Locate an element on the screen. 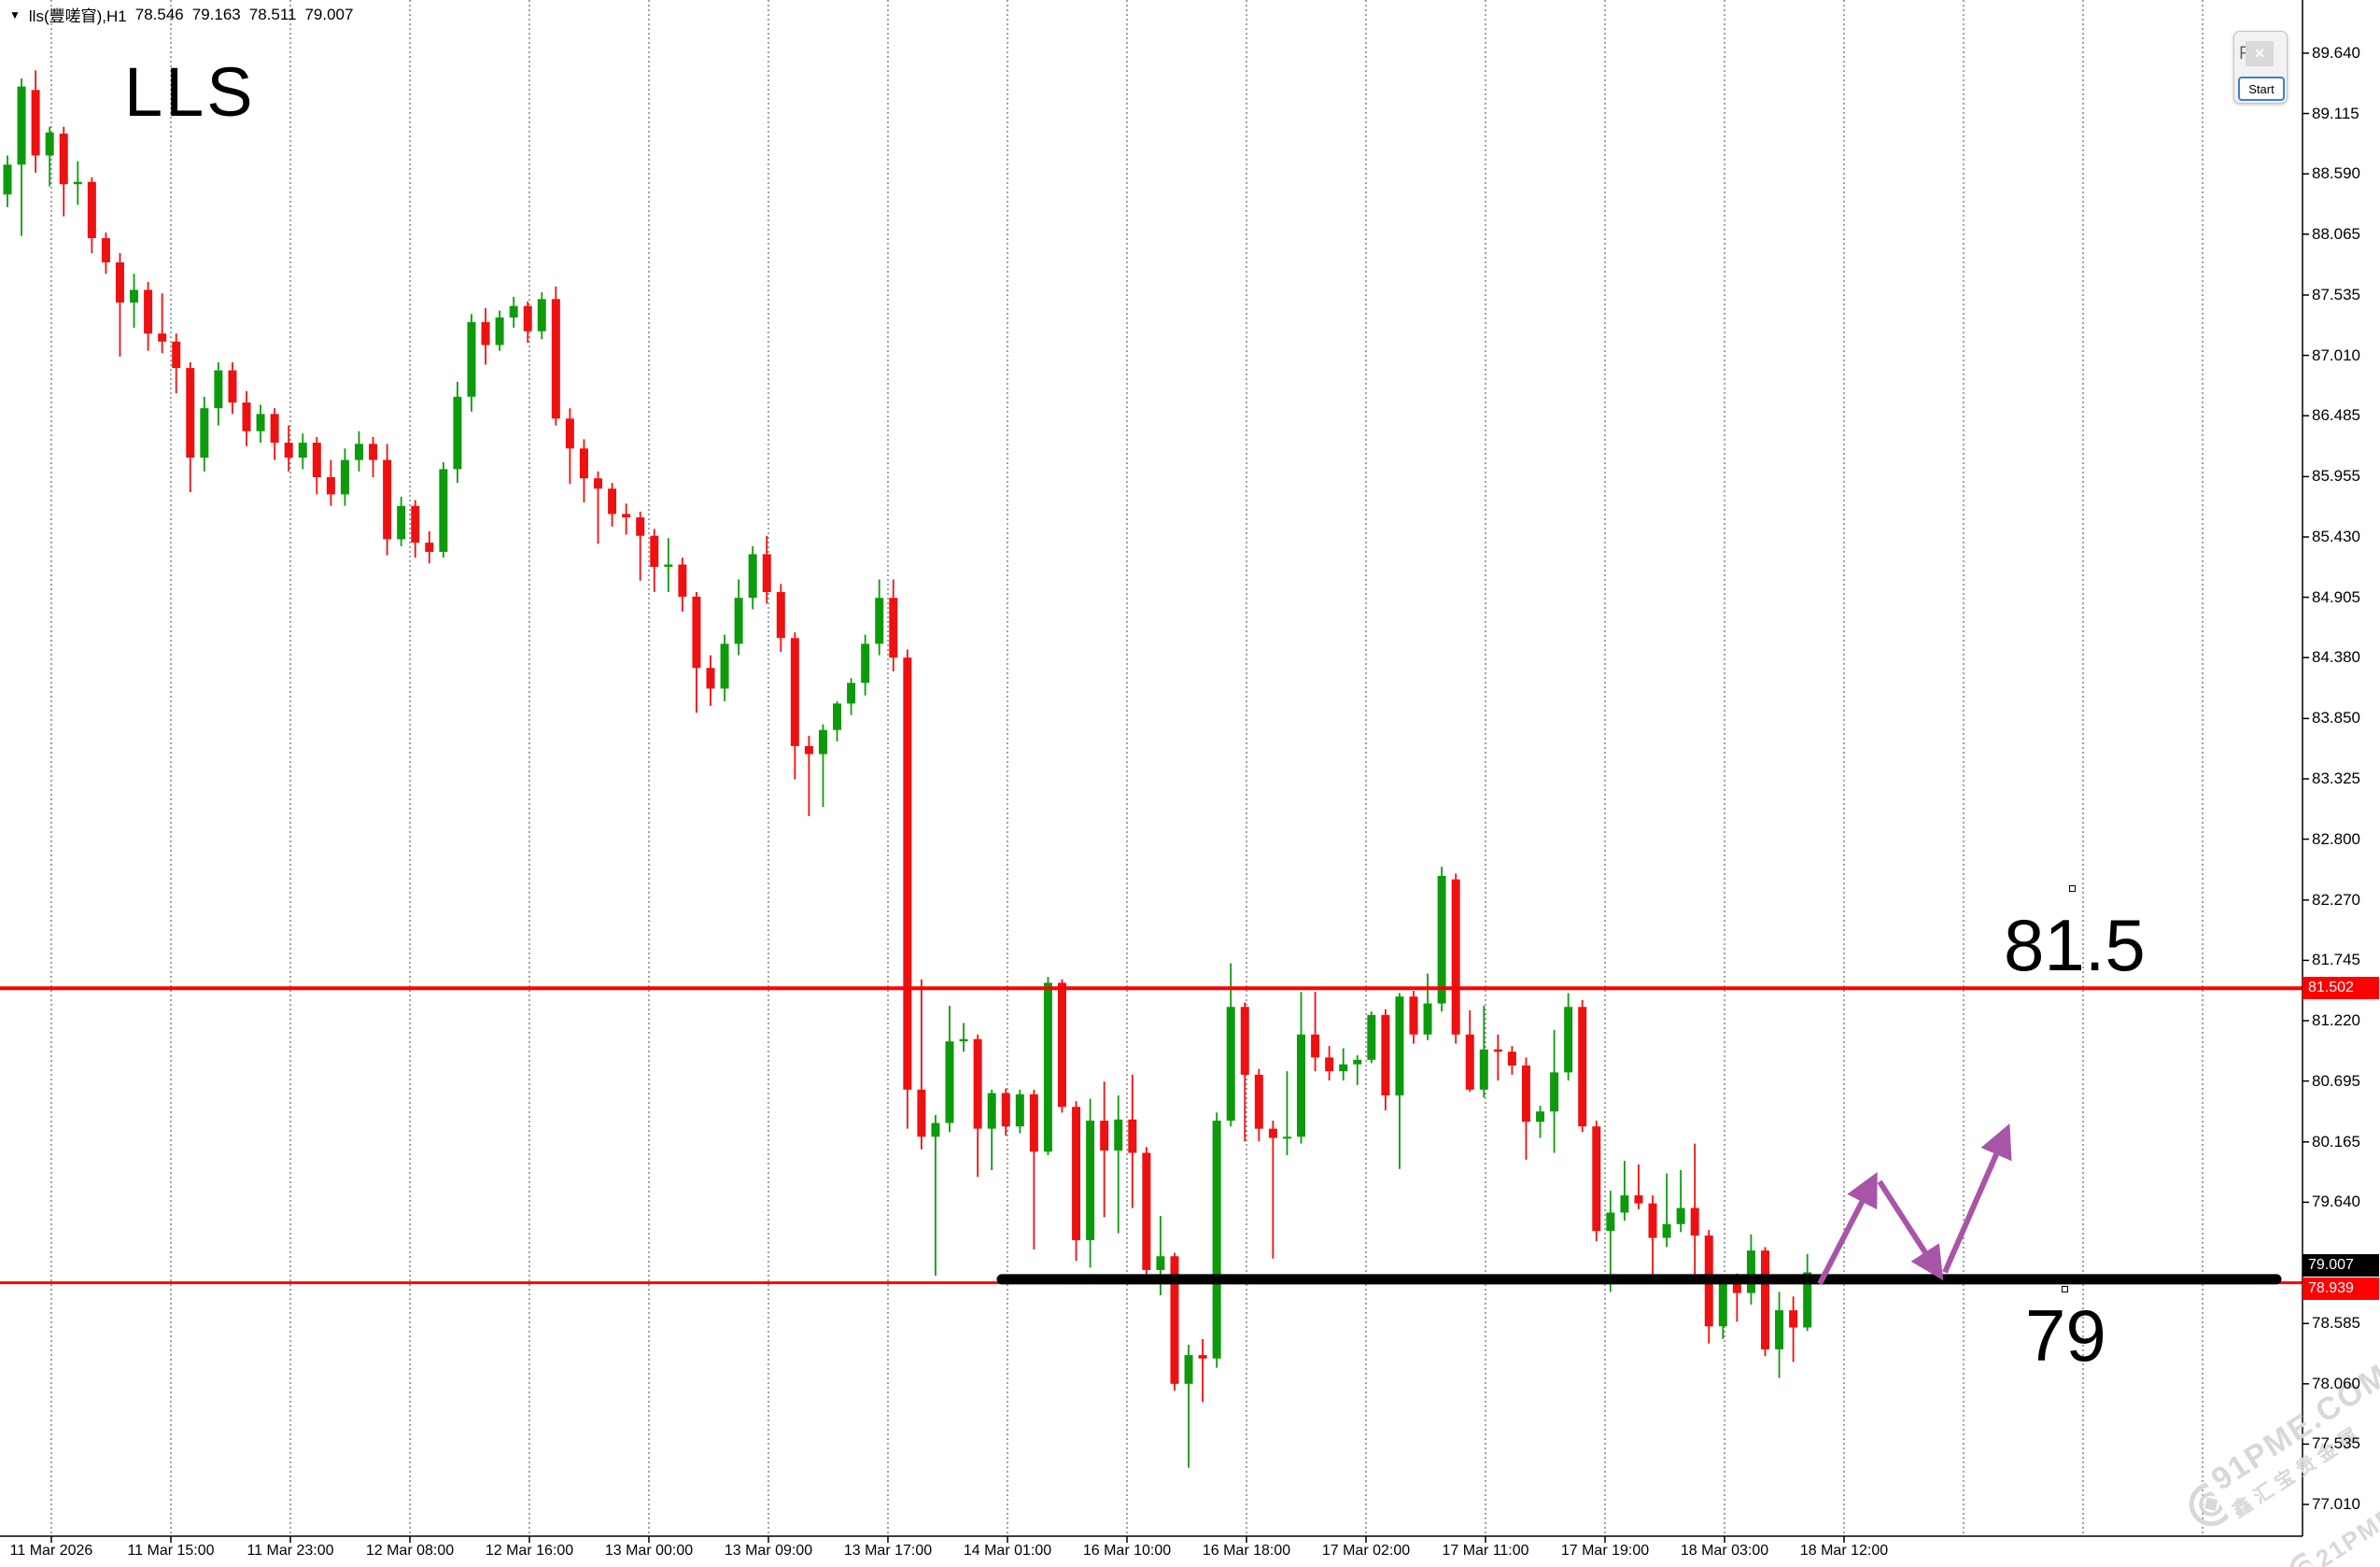 This screenshot has width=2380, height=1567. price-tick-label: 80.165 is located at coordinates (2336, 1141).